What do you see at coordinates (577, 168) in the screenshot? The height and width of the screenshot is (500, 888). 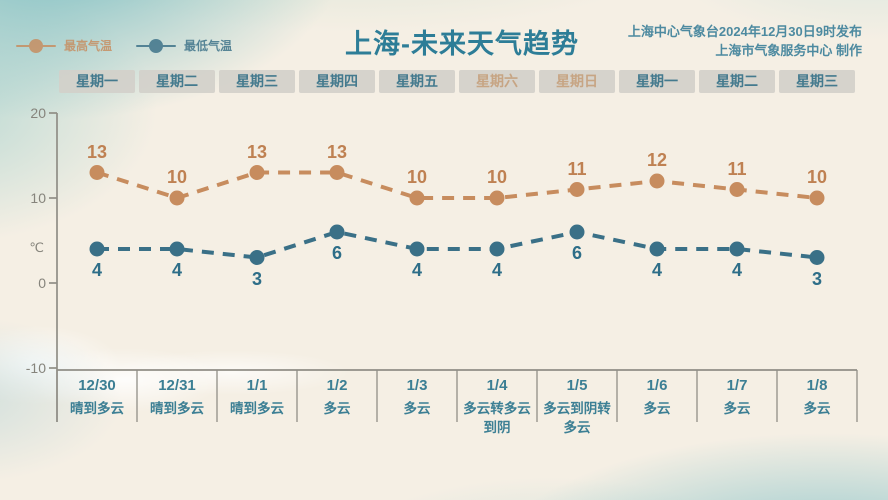 I see `high-temp-value-1/5: 11` at bounding box center [577, 168].